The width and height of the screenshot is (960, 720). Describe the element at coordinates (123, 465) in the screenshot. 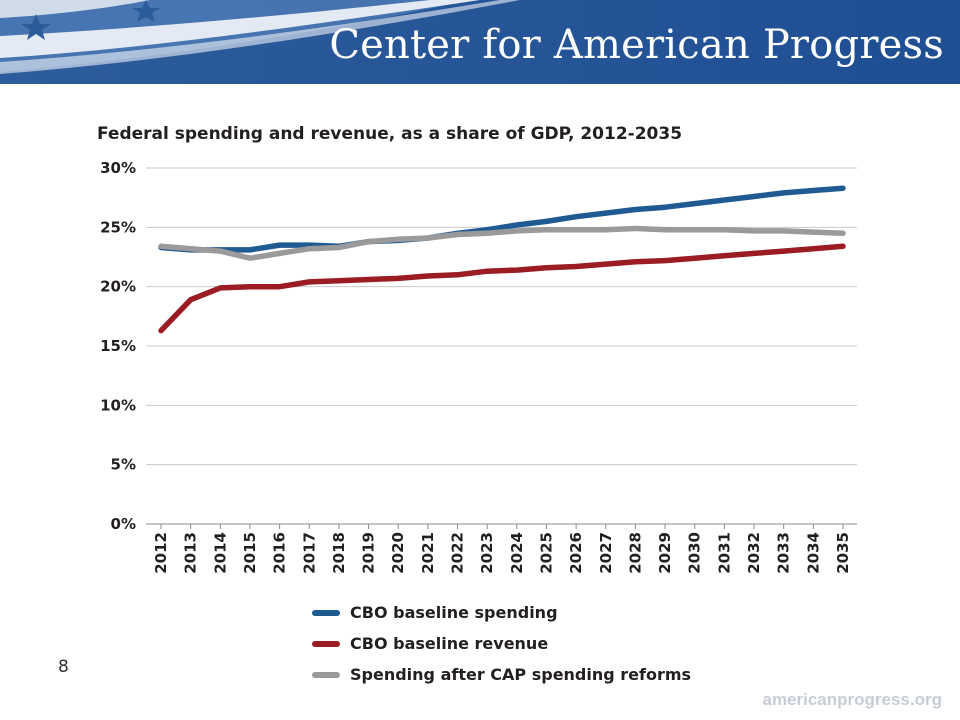

I see `y-tick-label: 5%` at that location.